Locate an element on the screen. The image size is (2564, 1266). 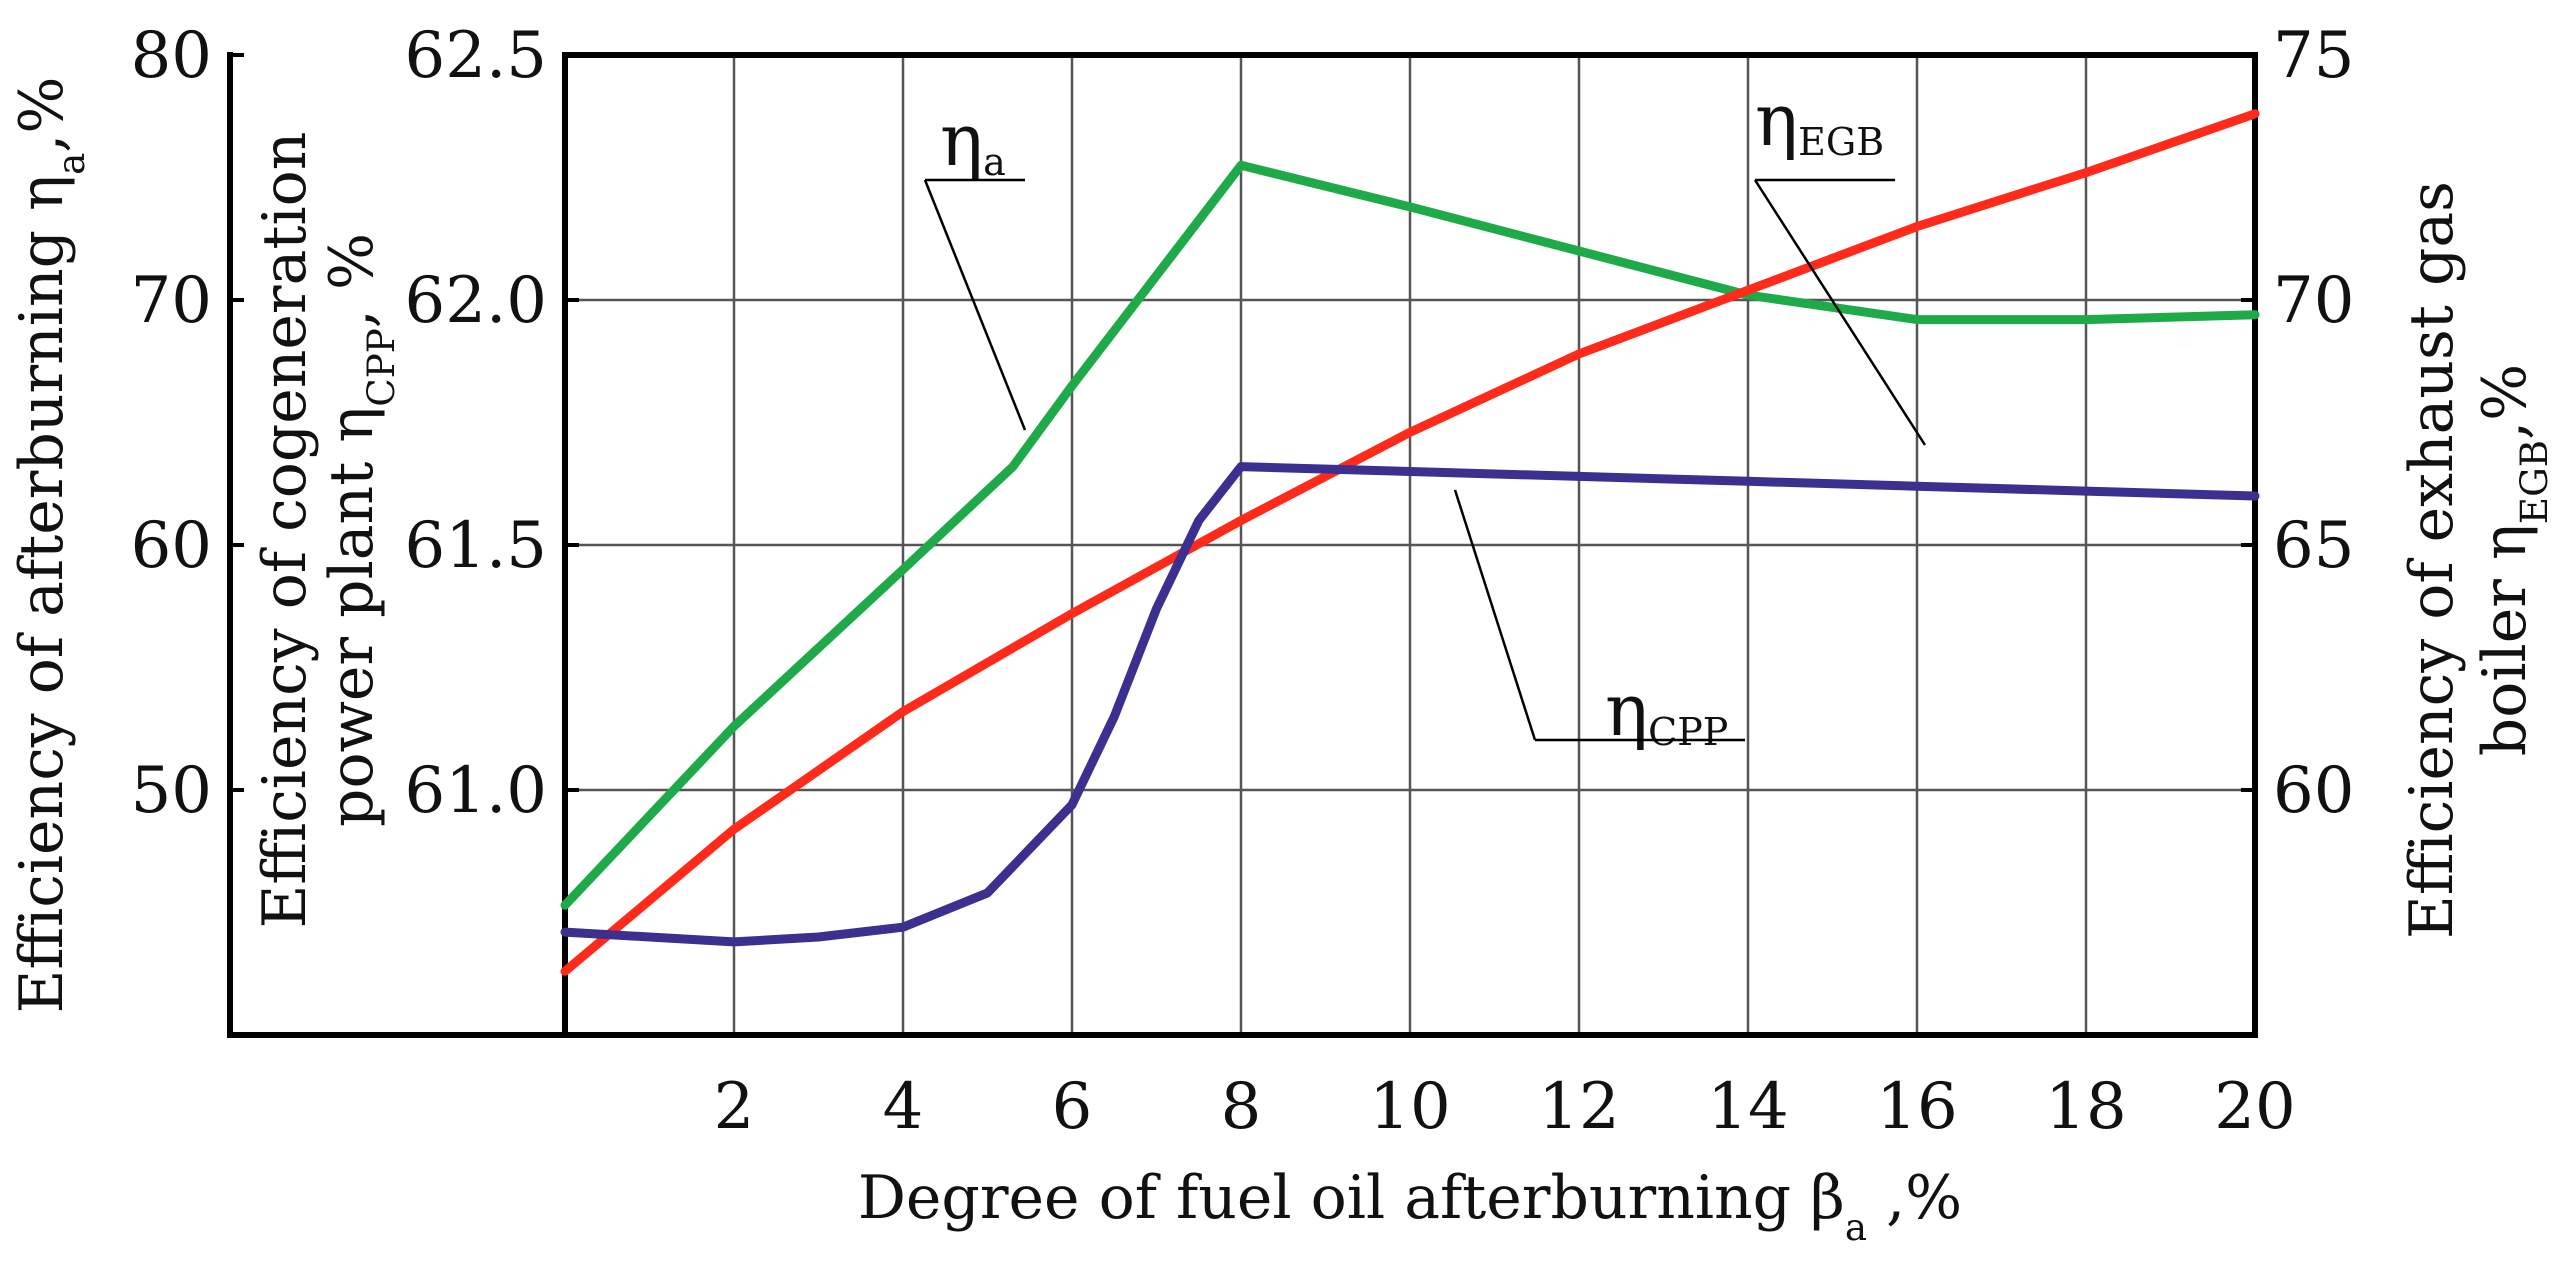
left-outer-axis-label: Efficiency of afterburning ηa,% is located at coordinates (50, 545).